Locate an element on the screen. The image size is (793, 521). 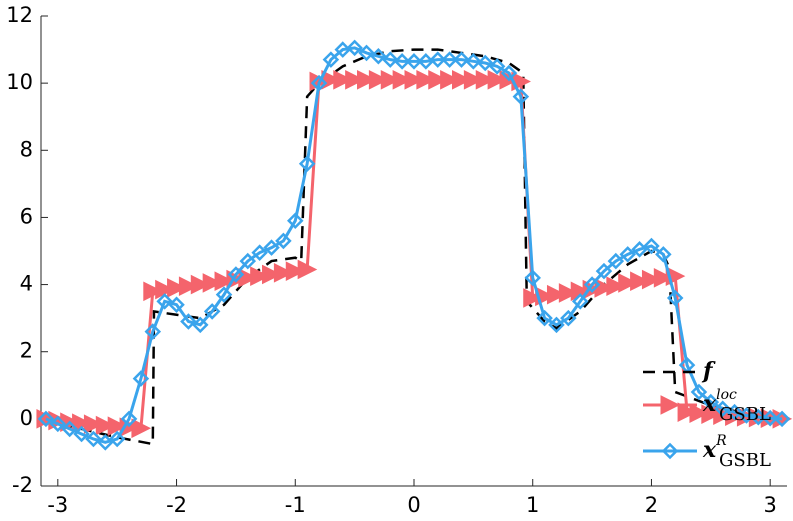
legend-label: xloc GSBL is located at coordinates (736, 406).